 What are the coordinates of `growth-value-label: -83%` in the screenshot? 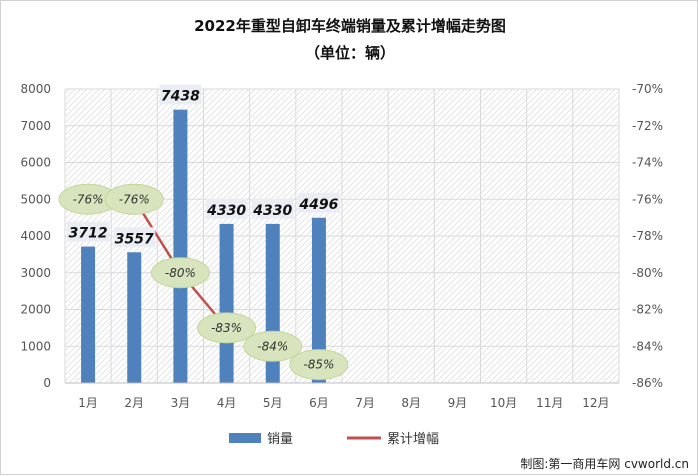 It's located at (226, 328).